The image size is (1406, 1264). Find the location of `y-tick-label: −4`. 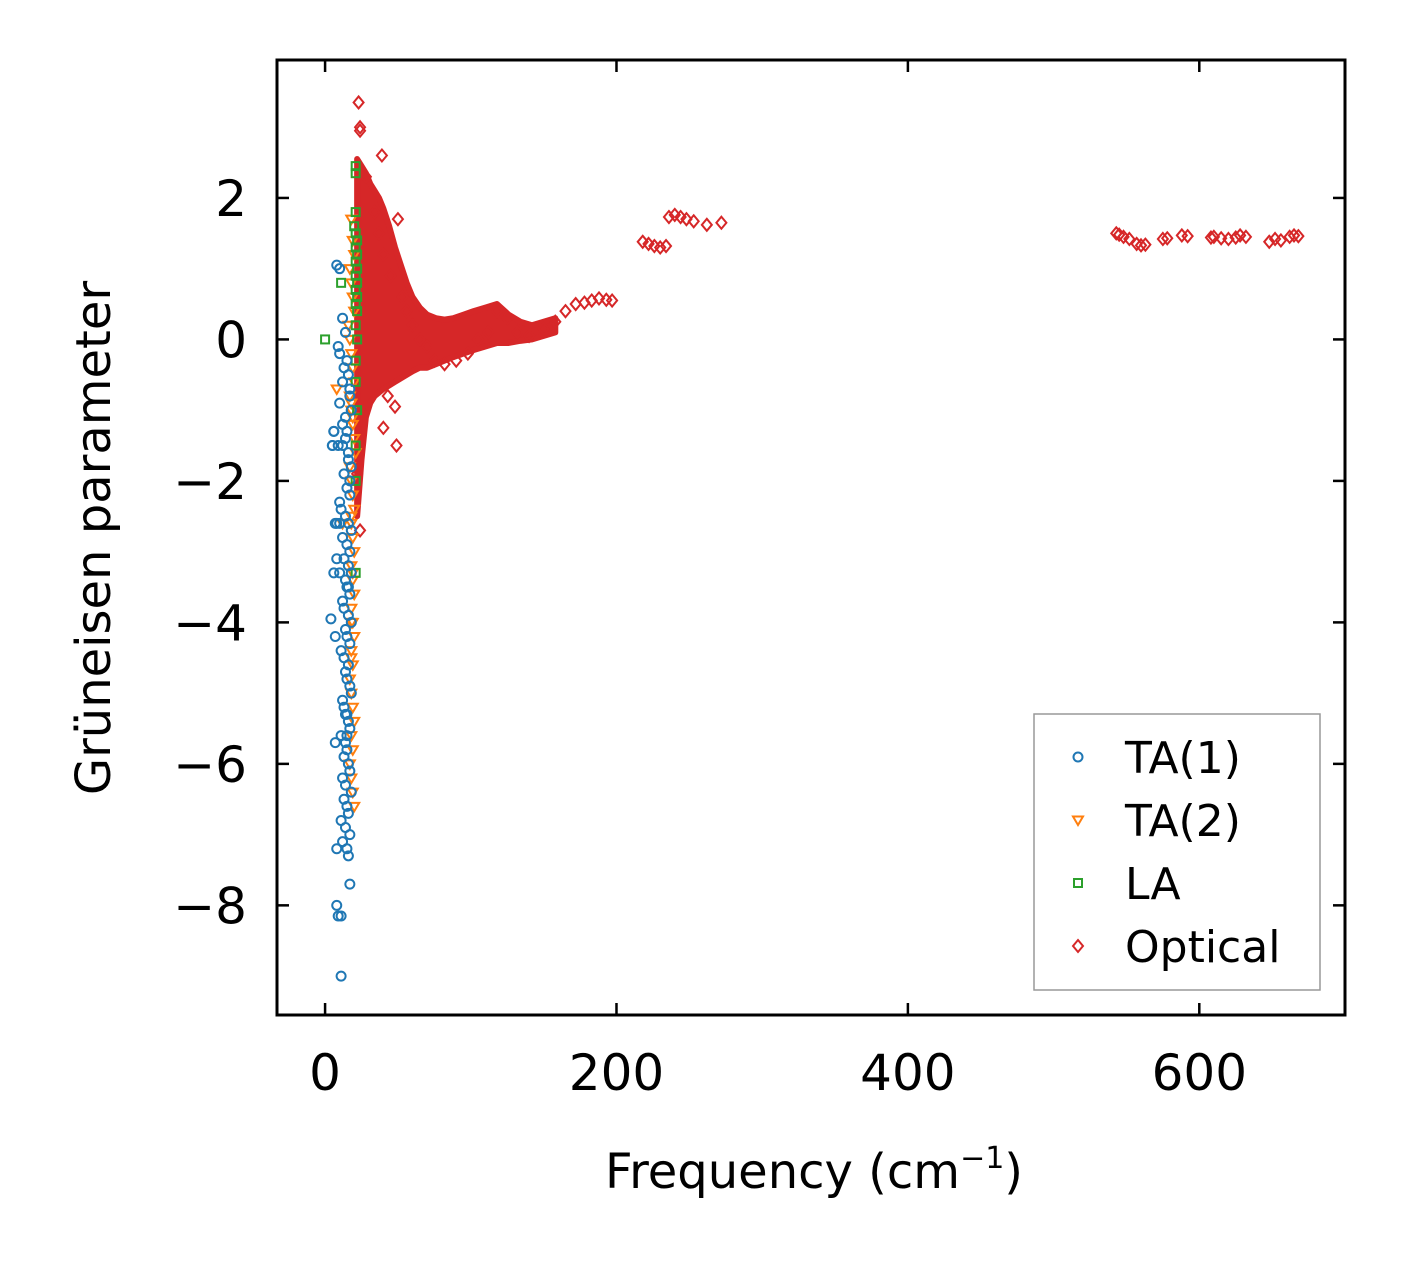

y-tick-label: −4 is located at coordinates (210, 623).